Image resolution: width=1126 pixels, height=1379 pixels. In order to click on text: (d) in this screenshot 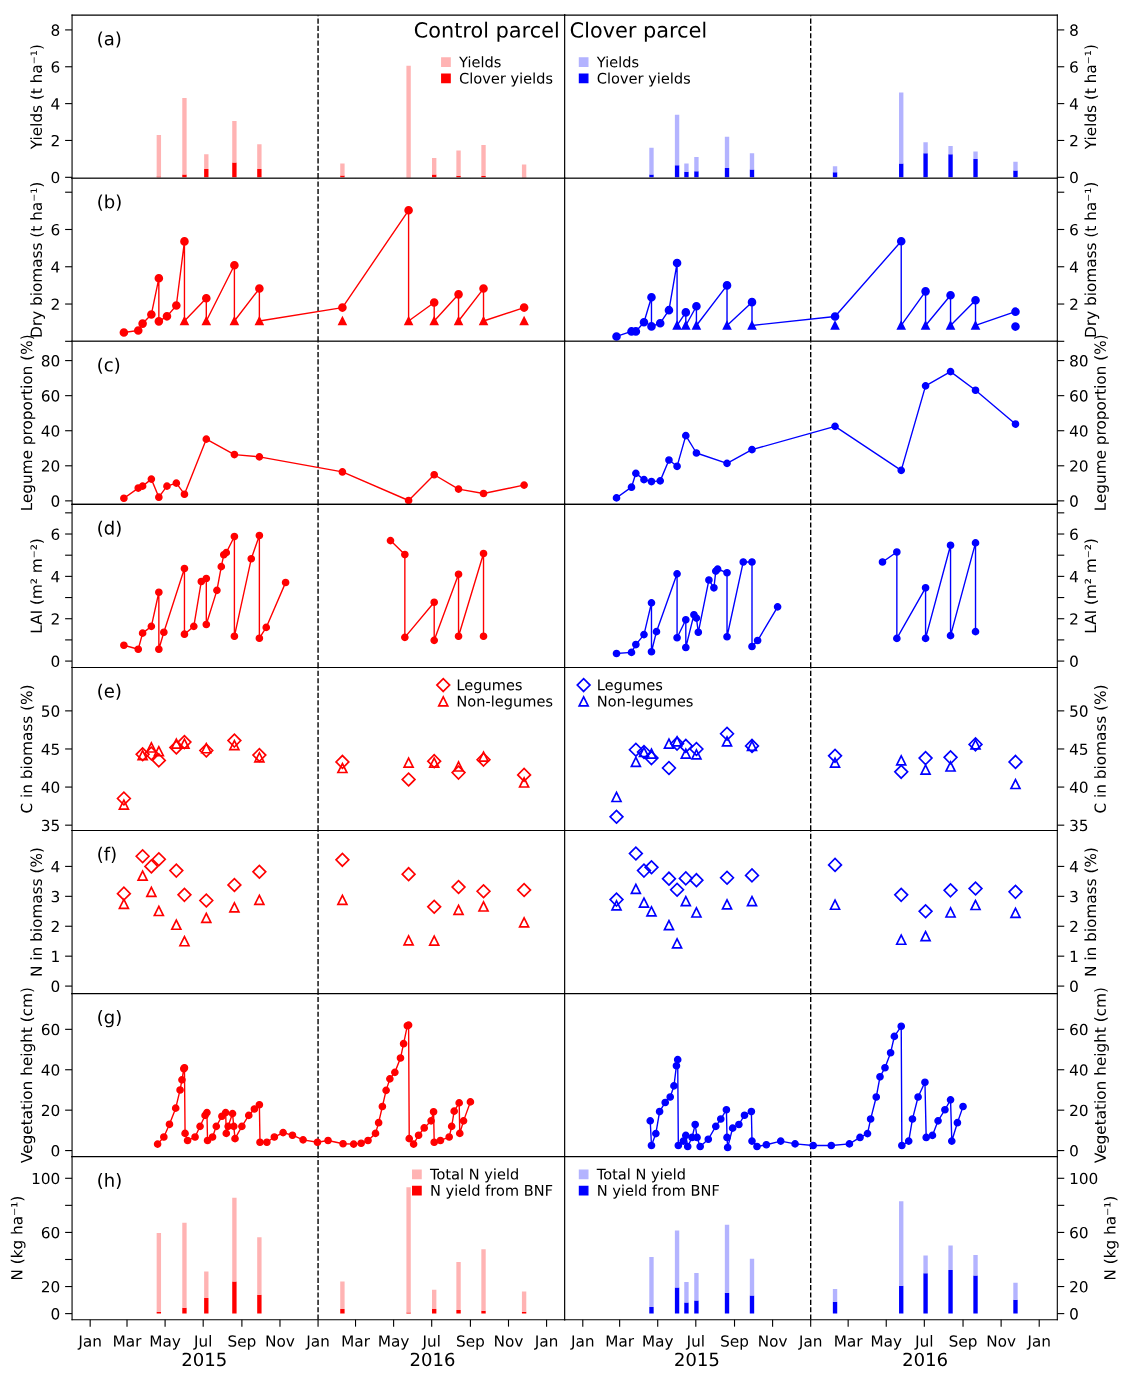, I will do `click(109, 528)`.